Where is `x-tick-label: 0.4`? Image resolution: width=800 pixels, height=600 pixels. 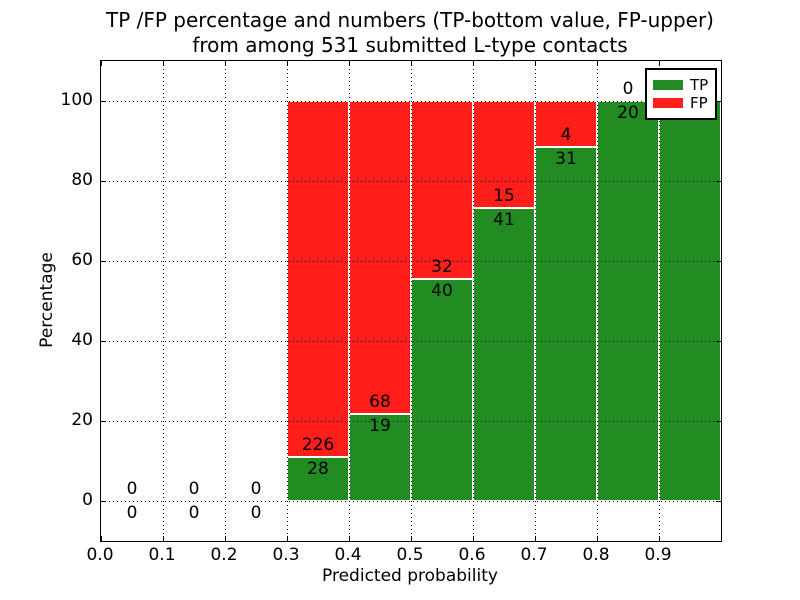
x-tick-label: 0.4 is located at coordinates (348, 555).